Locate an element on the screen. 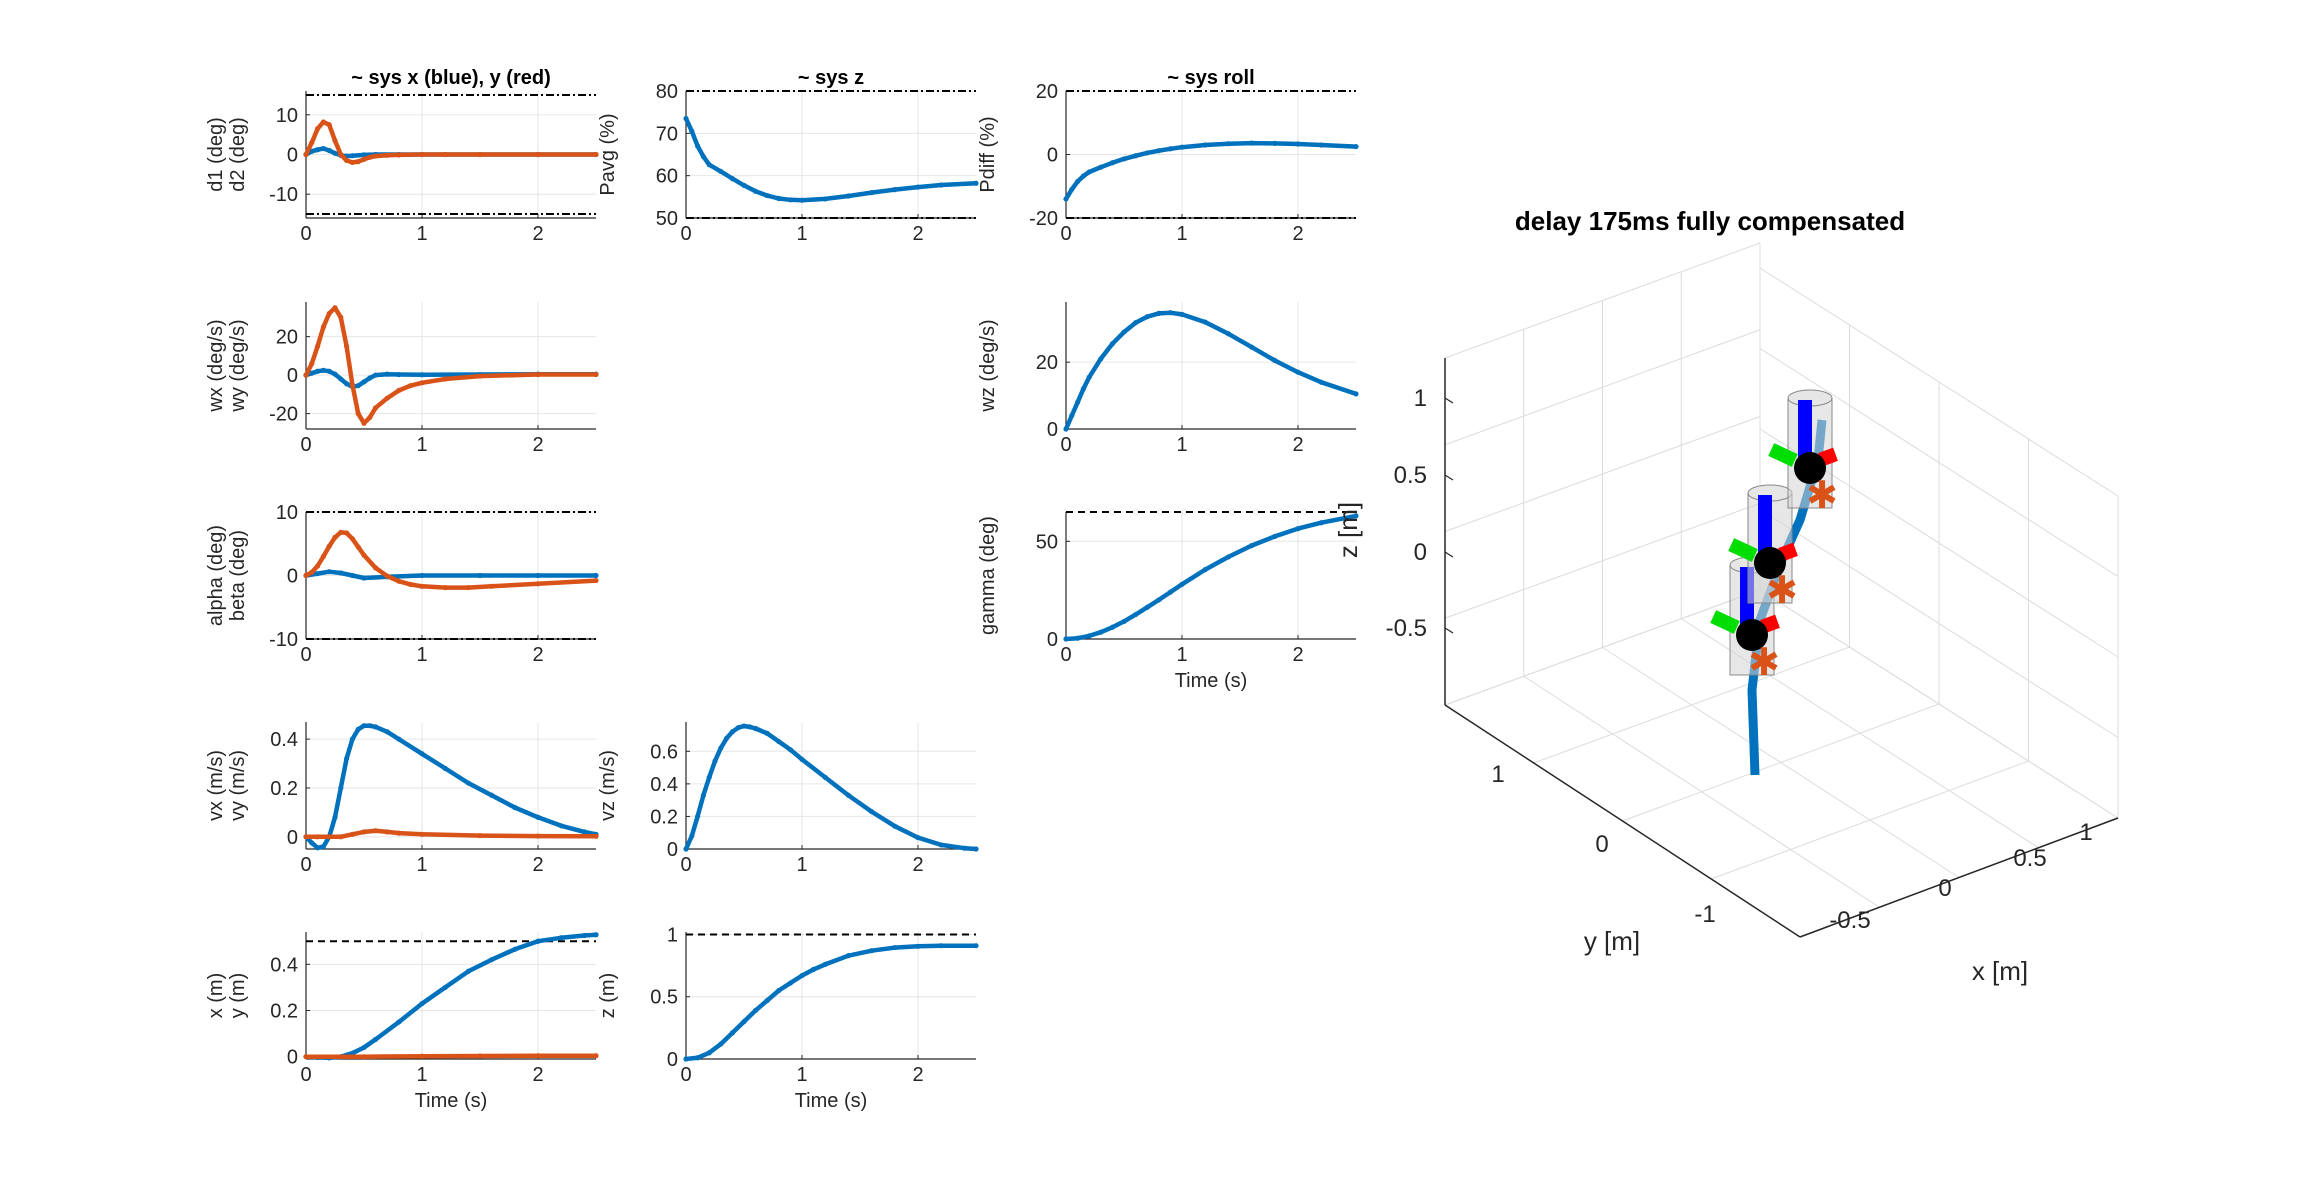 The height and width of the screenshot is (1202, 2304). subplot-title: ~ sys x (blue), y (red) is located at coordinates (451, 78).